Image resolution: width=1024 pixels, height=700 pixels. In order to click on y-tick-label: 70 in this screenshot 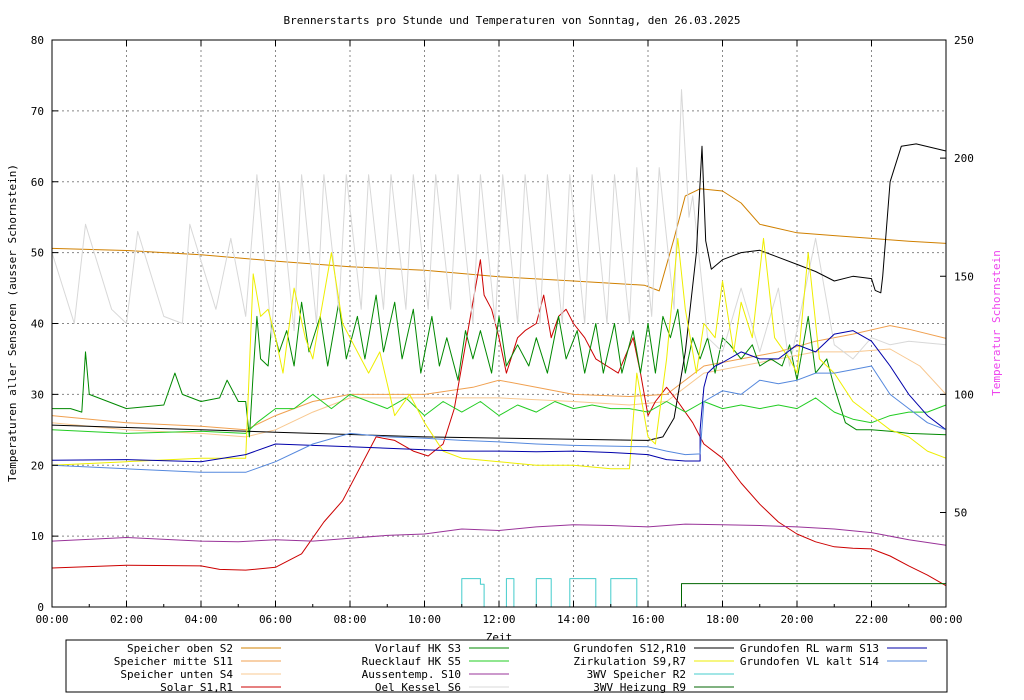, I will do `click(37, 111)`.